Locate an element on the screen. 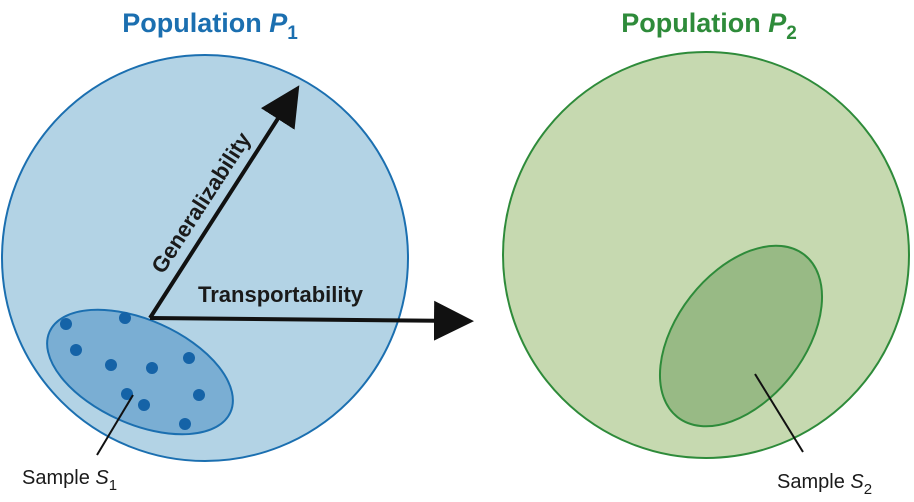  population-2-title: Population P2 is located at coordinates (709, 26).